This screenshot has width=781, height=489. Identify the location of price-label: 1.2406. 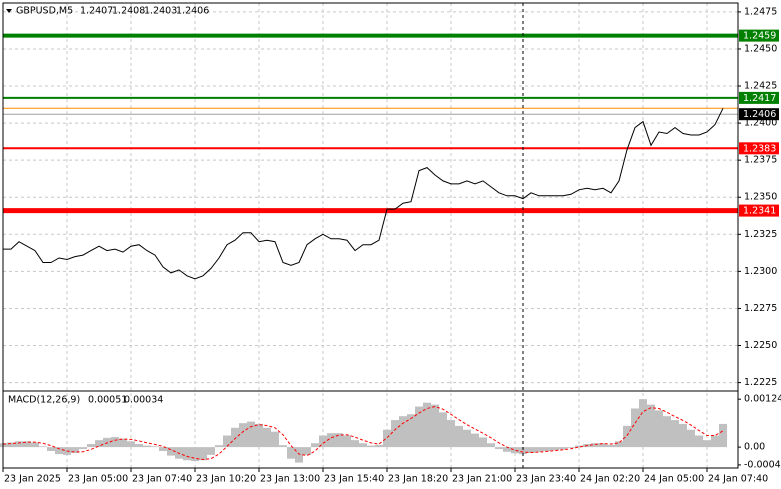
(759, 114).